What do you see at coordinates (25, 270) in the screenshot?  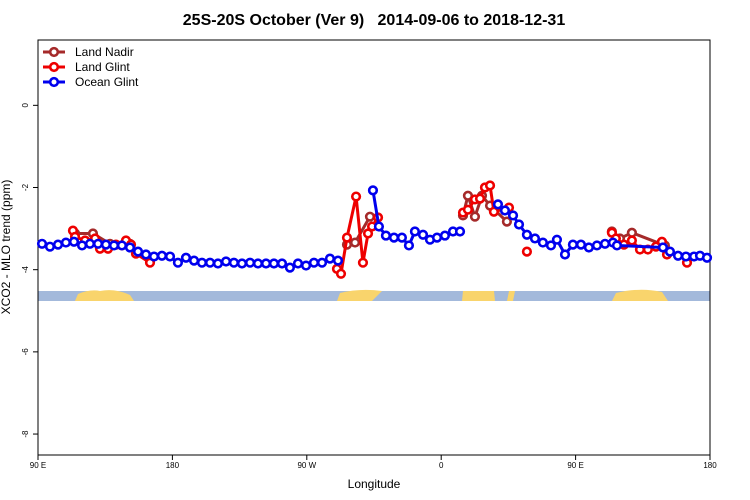 I see `y-tick-label: -4` at bounding box center [25, 270].